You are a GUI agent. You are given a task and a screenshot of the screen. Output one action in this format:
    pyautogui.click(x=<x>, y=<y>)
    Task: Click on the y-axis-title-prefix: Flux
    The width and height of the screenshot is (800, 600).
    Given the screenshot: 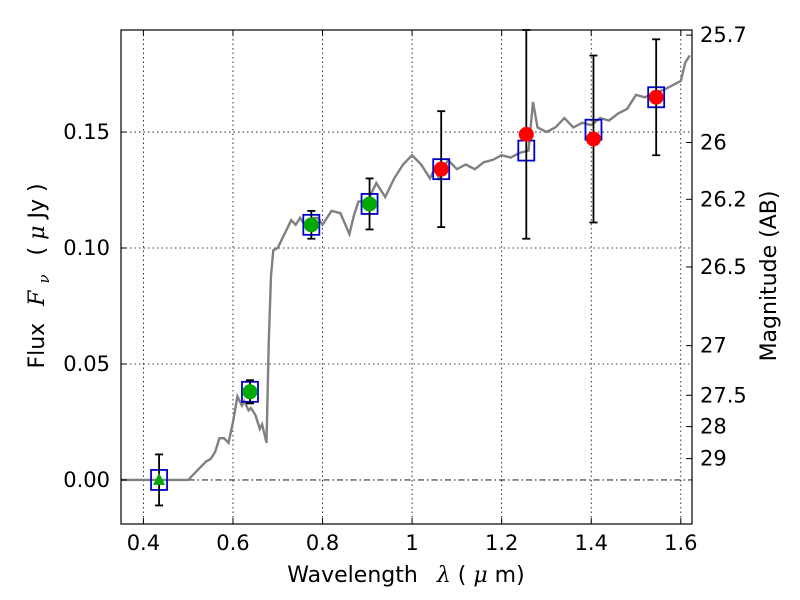 What is the action you would take?
    pyautogui.click(x=37, y=346)
    